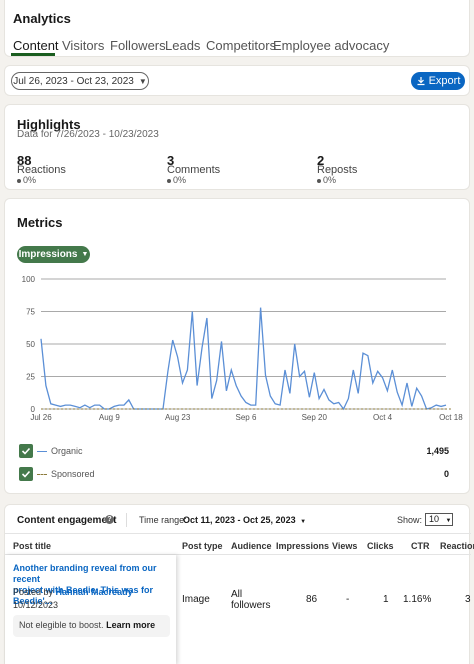 The image size is (474, 664). I want to click on col-post-title: Post title, so click(32, 546).